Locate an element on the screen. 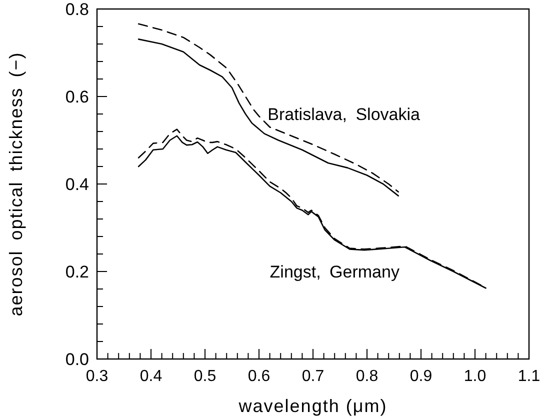  x-tick-label: 0.7 is located at coordinates (313, 376).